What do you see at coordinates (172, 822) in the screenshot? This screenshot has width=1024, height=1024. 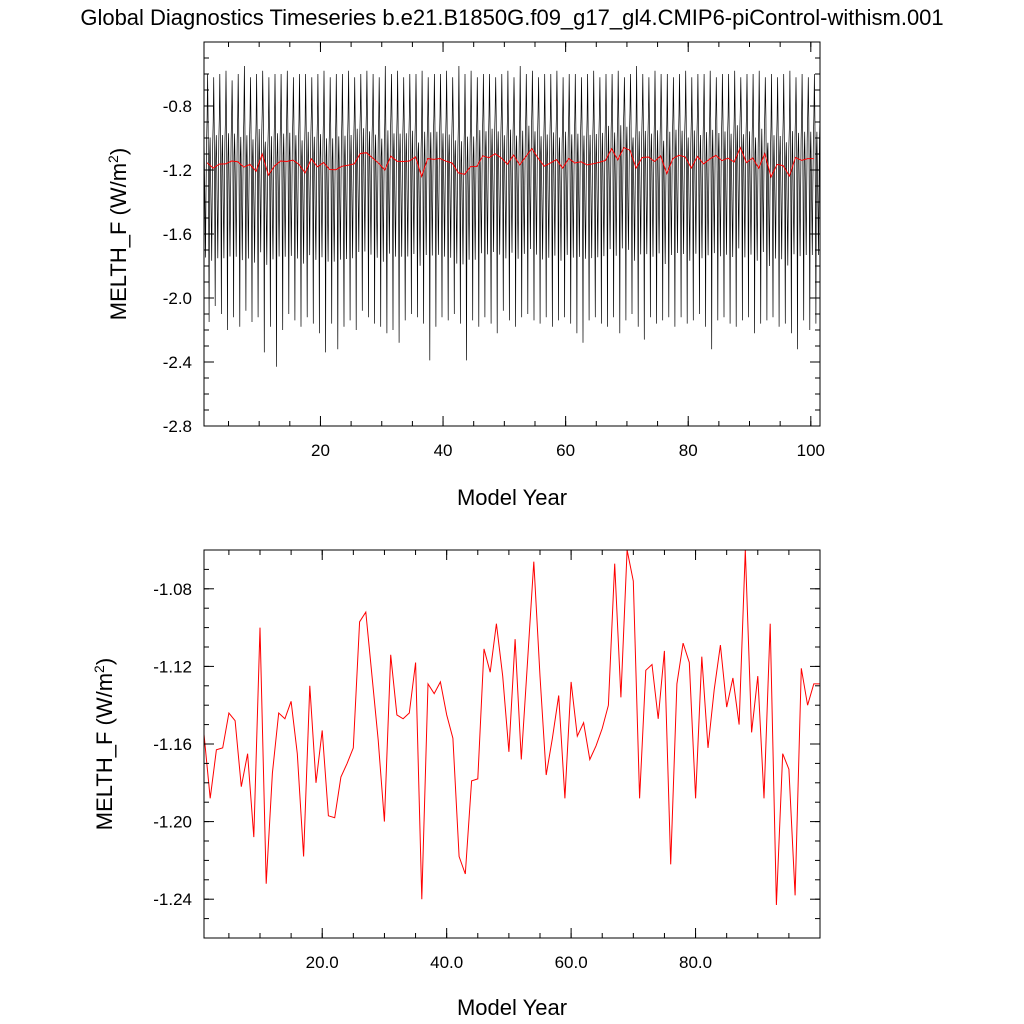 I see `y-tick-label: -1.20` at bounding box center [172, 822].